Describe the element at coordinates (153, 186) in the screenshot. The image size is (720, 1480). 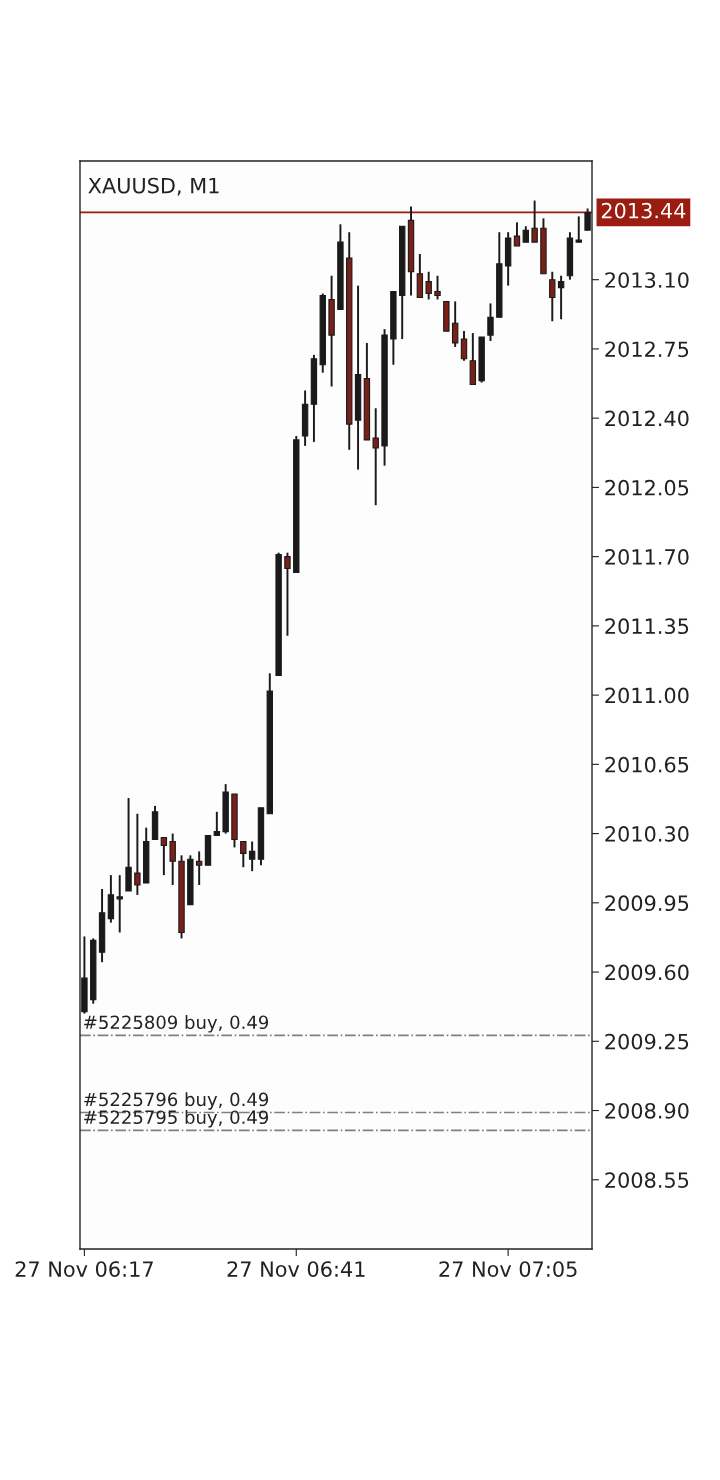
I see `text: XAUUSD, M1` at that location.